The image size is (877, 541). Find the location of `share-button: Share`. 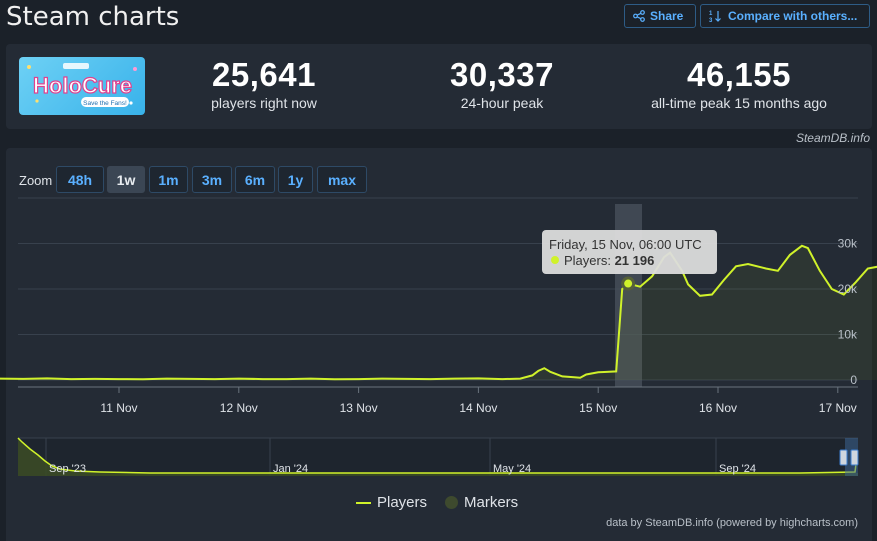

share-button: Share is located at coordinates (660, 16).